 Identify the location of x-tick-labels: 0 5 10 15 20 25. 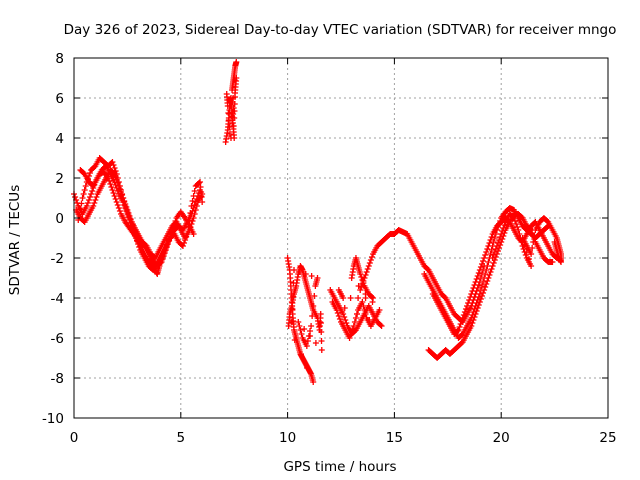
(343, 438).